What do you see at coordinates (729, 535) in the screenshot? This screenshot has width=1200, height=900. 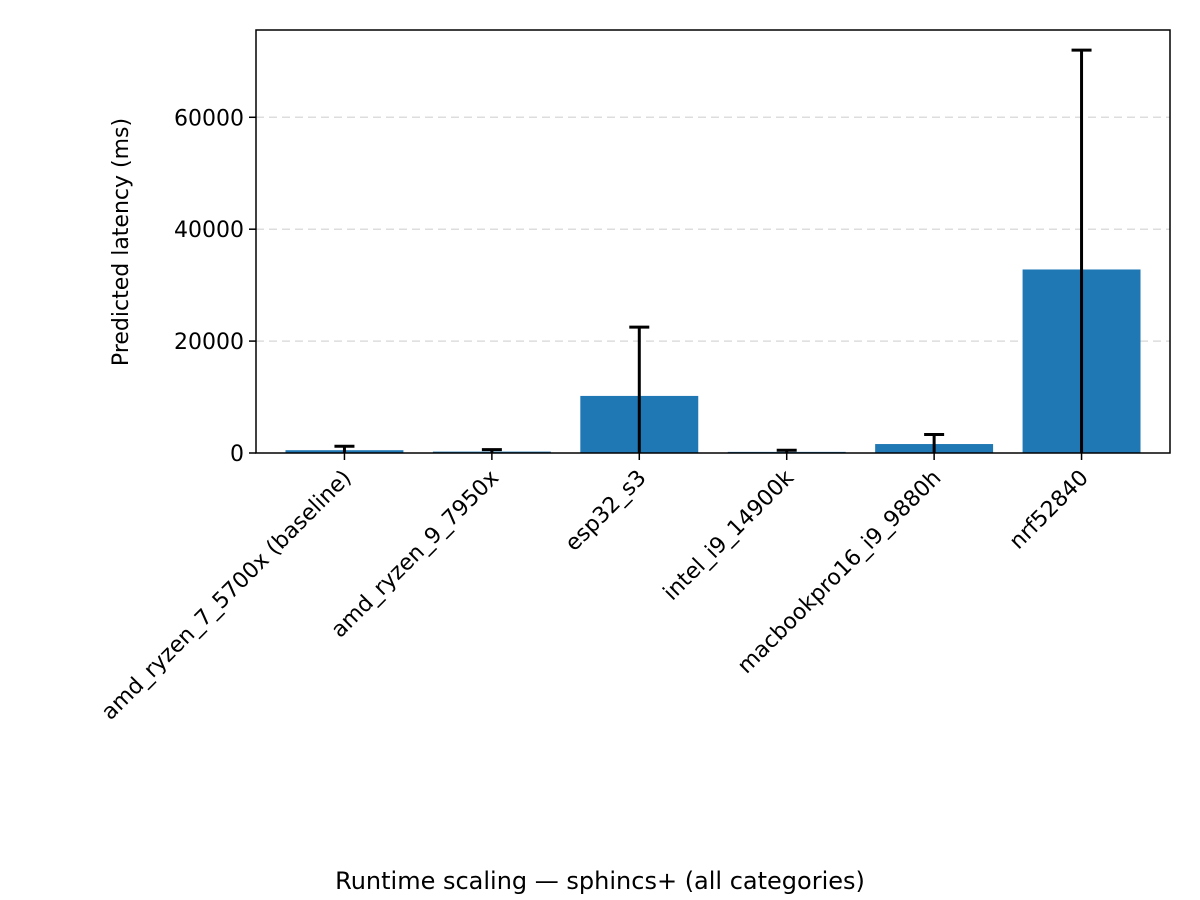 I see `x-tick-label: intel_i9_14900k` at bounding box center [729, 535].